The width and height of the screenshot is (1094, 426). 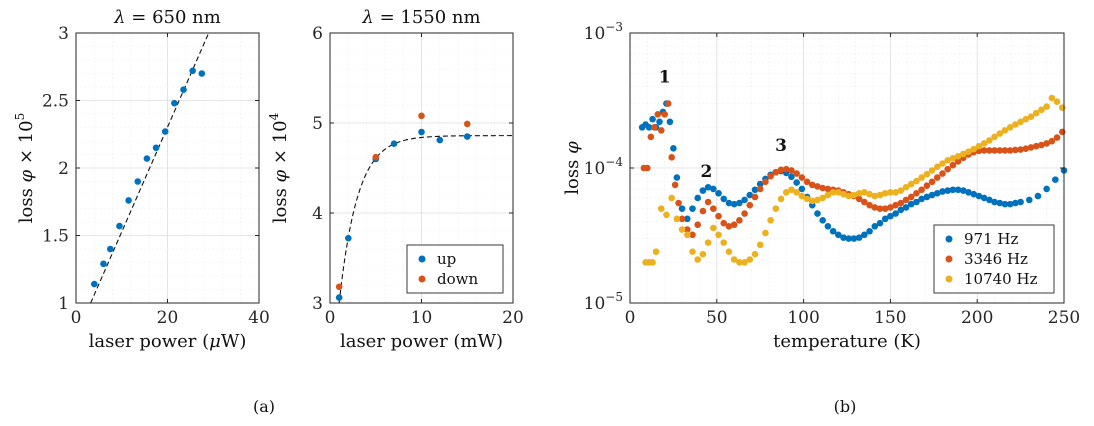 I want to click on fit-curve, so click(x=425, y=219).